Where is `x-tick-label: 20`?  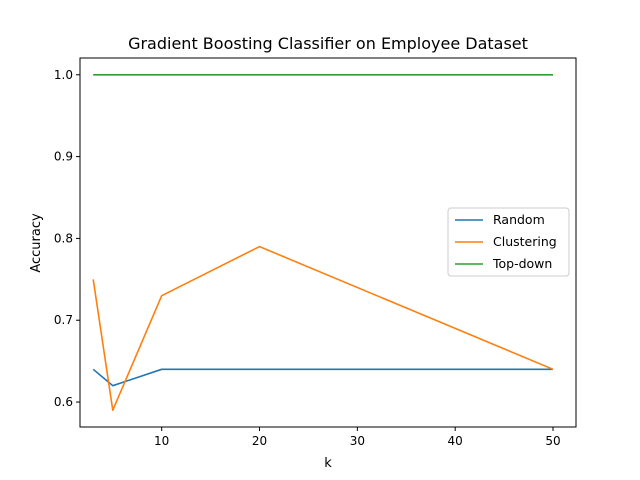 x-tick-label: 20 is located at coordinates (259, 441).